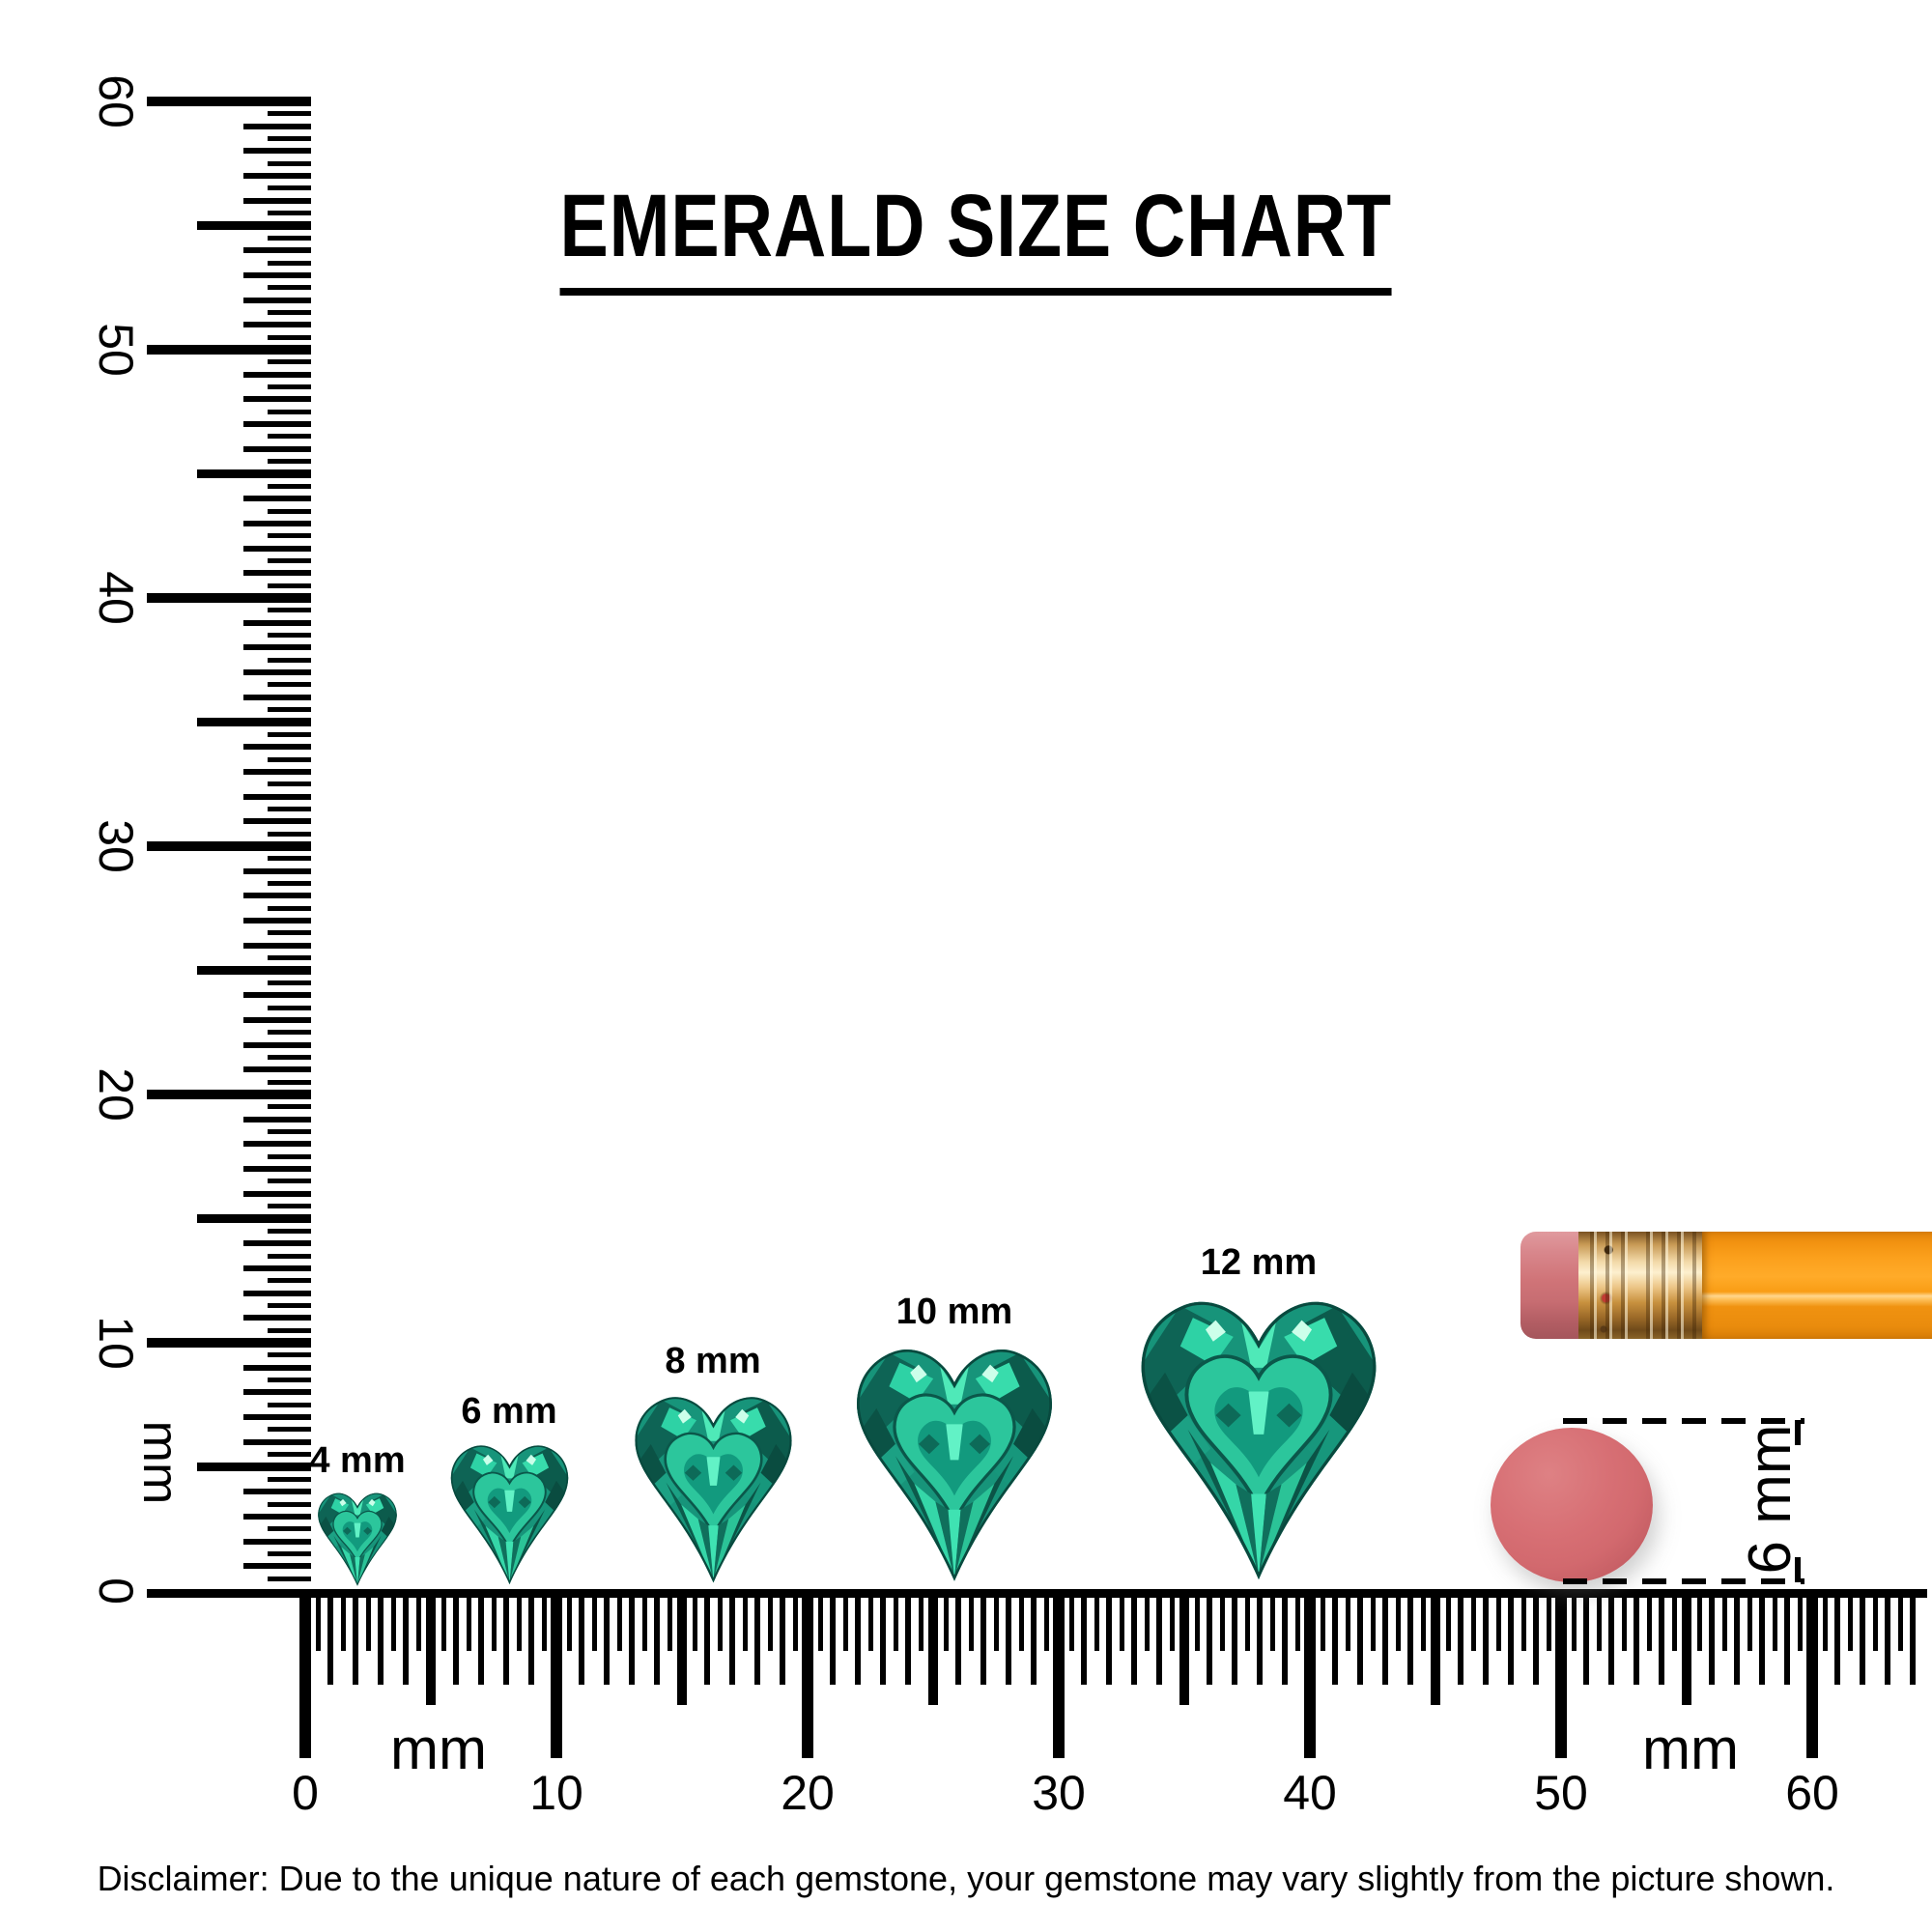 The width and height of the screenshot is (1932, 1932). Describe the element at coordinates (305, 1793) in the screenshot. I see `hruler-number: 0` at that location.